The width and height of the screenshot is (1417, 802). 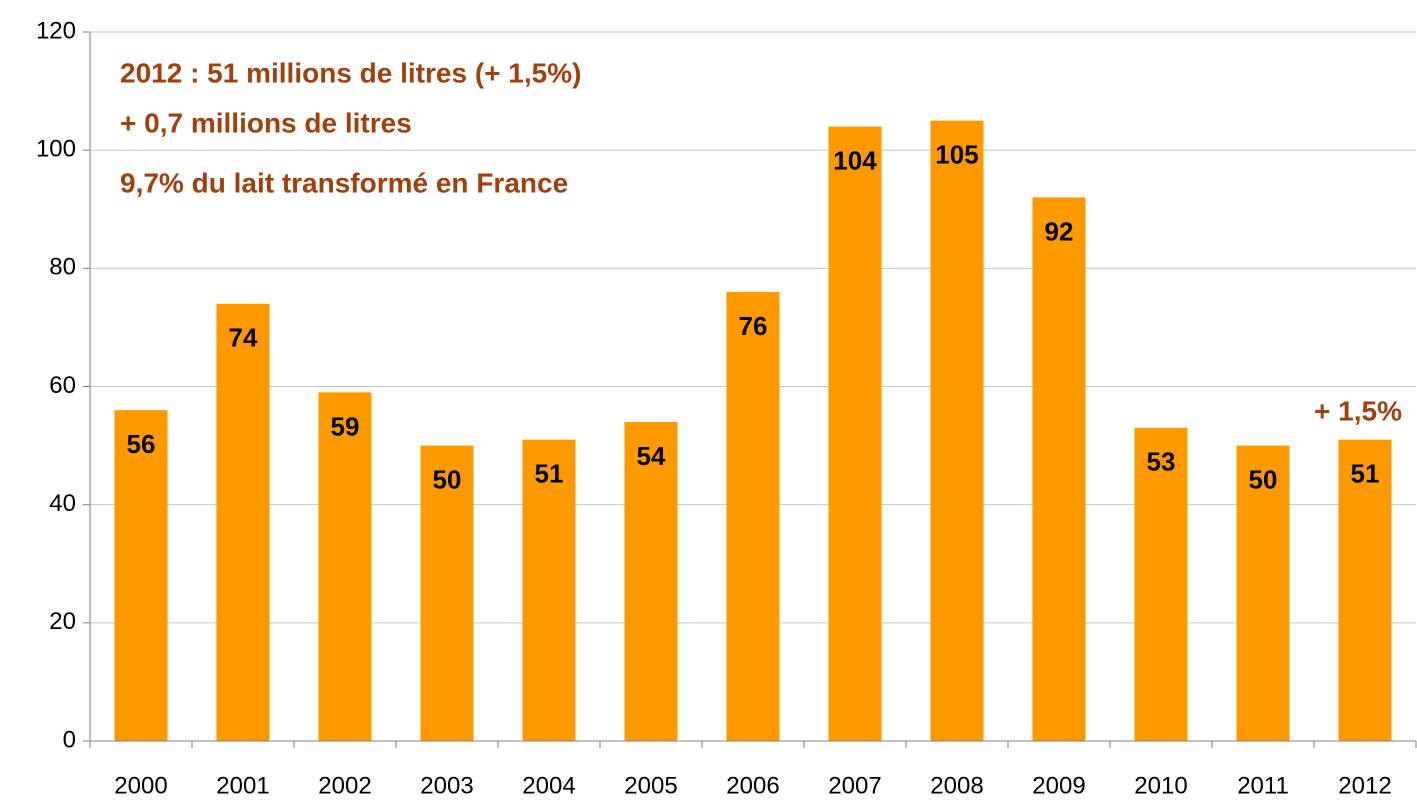 I want to click on y-tick-label: 120, so click(x=56, y=30).